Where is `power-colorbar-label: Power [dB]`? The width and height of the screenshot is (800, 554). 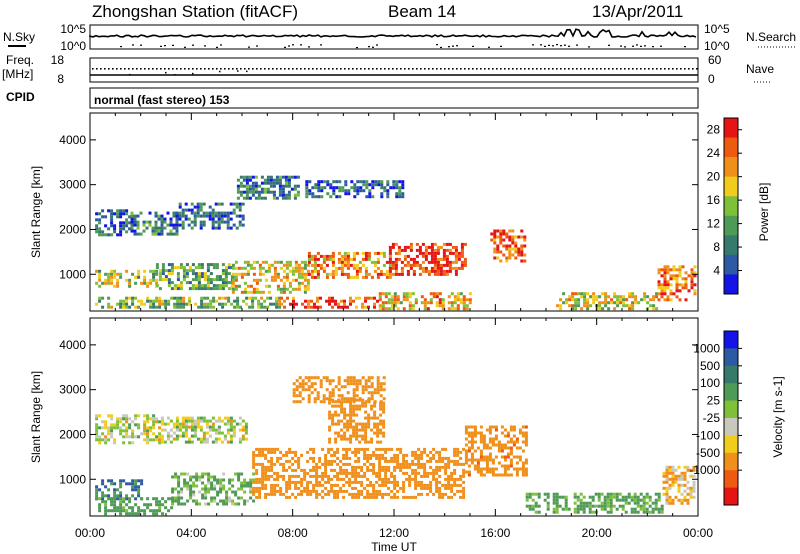 power-colorbar-label: Power [dB] is located at coordinates (764, 212).